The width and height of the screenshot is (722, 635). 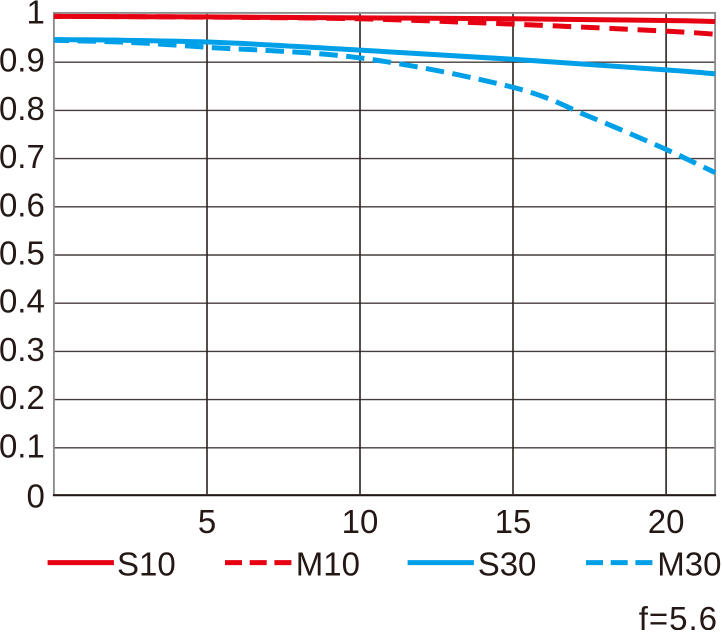 I want to click on svg-text: 0.7, so click(x=22, y=156).